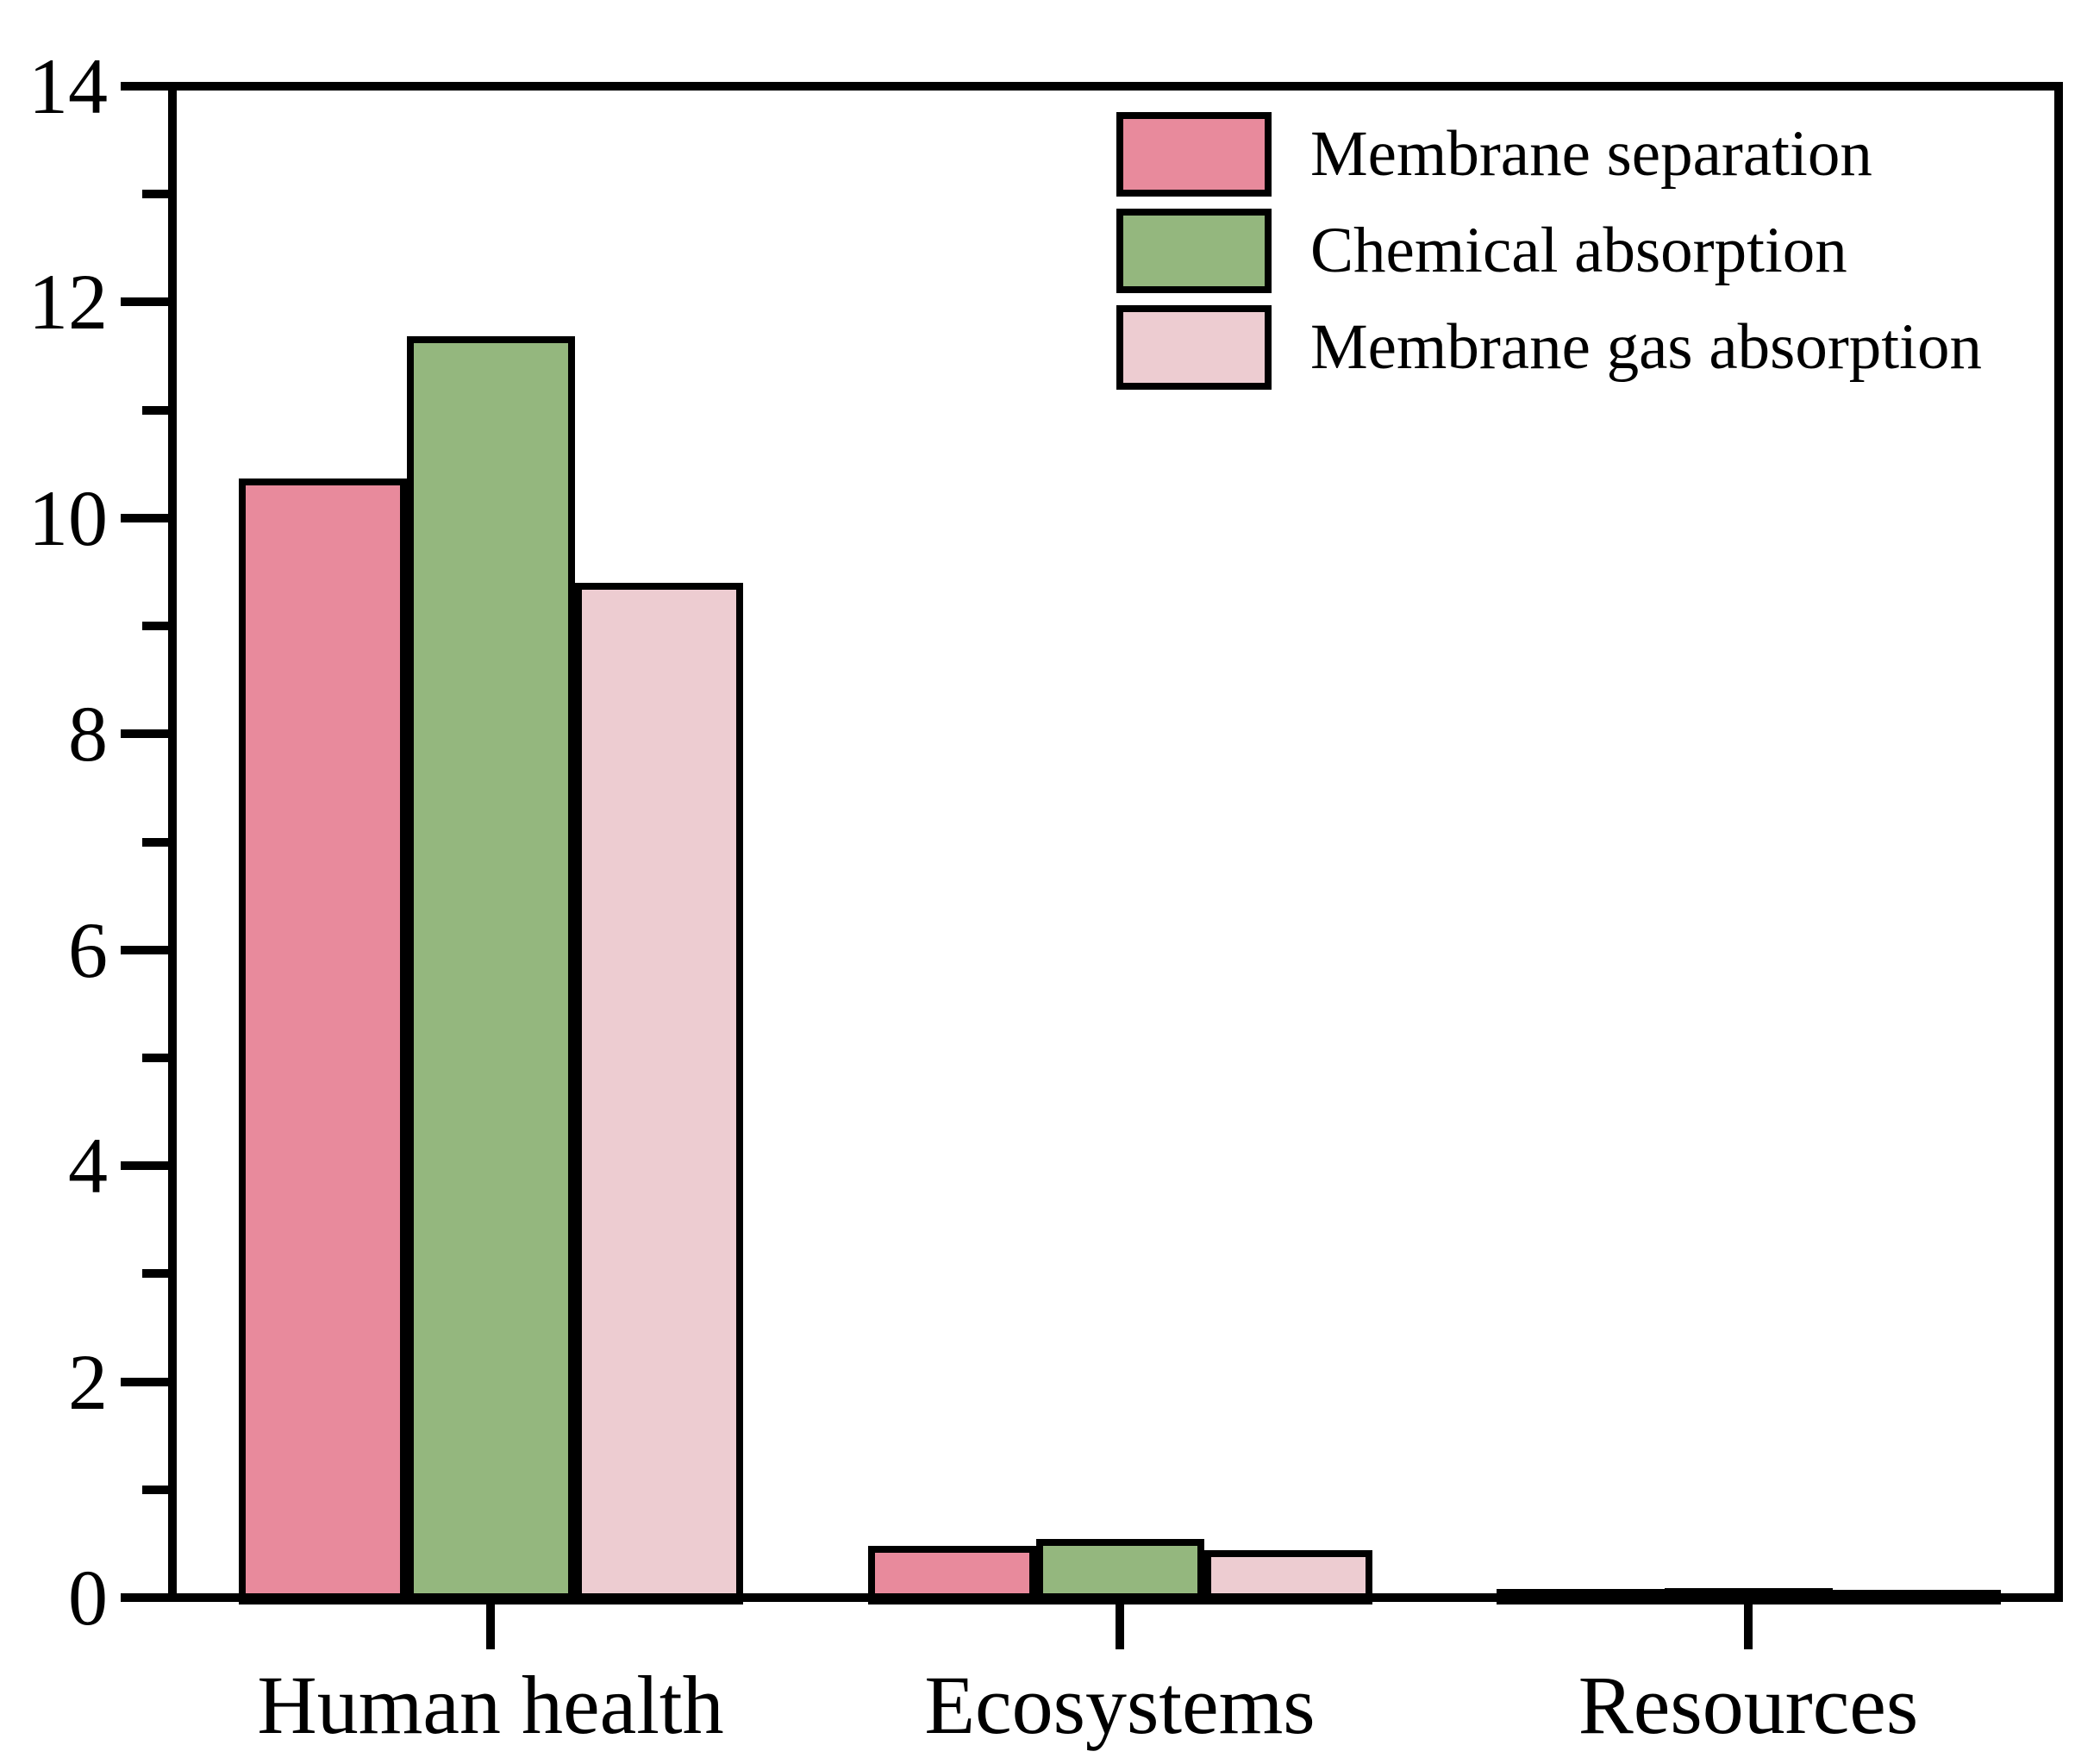  Describe the element at coordinates (1287, 1576) in the screenshot. I see `bar-ecosystems-membrane-gas-absorption` at that location.